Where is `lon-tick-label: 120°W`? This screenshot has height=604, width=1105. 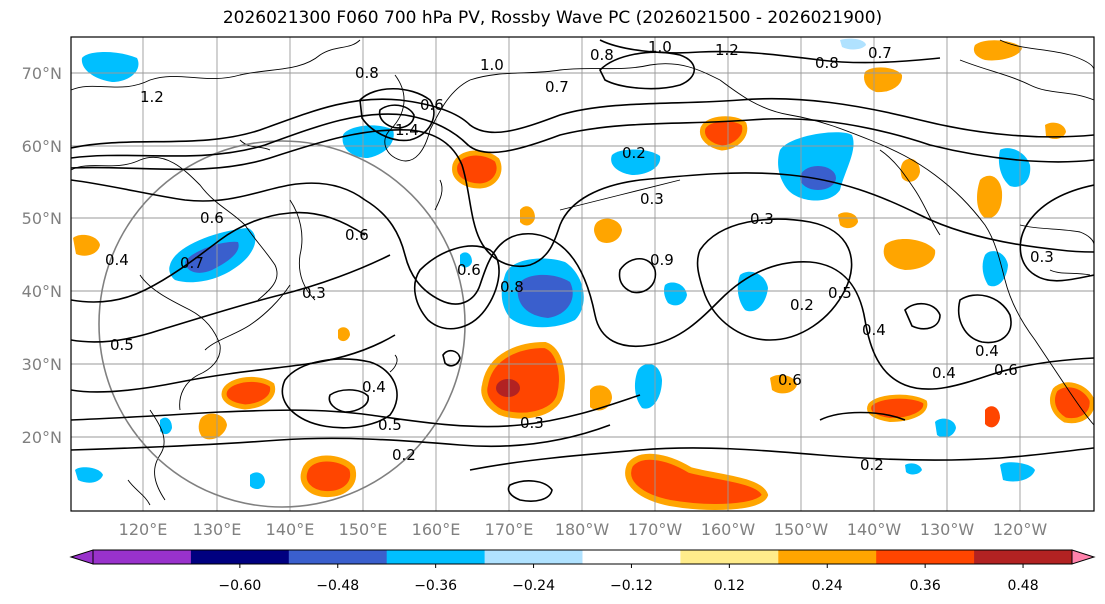
lon-tick-label: 120°W is located at coordinates (1020, 529).